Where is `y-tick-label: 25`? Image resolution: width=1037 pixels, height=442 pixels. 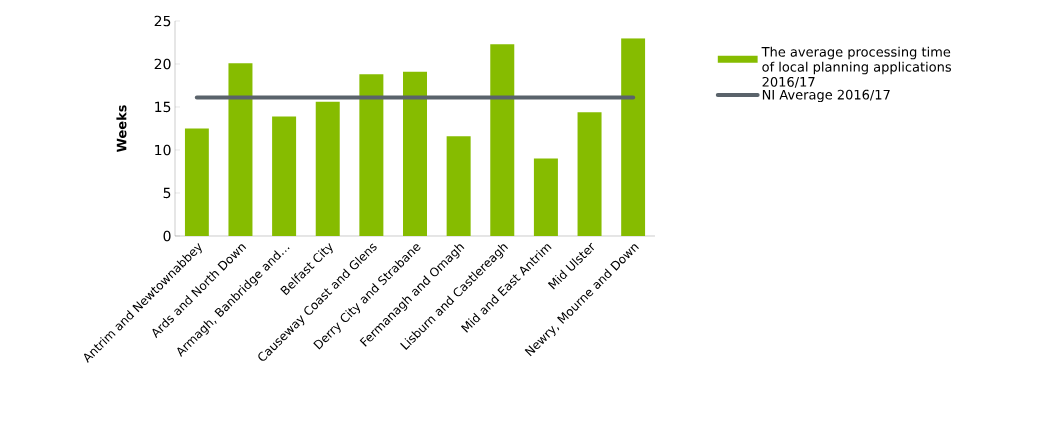
y-tick-label: 25 is located at coordinates (162, 21).